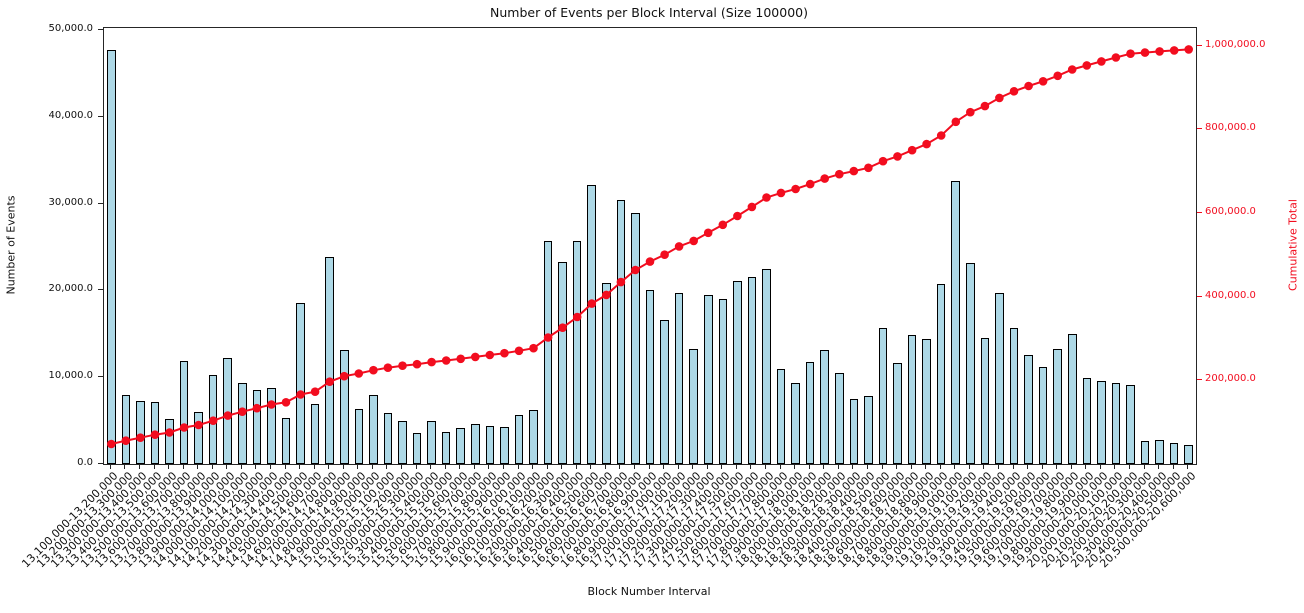 The width and height of the screenshot is (1304, 613). Describe the element at coordinates (1235, 44) in the screenshot. I see `y-tick-label-right: 1,000,000.0` at that location.